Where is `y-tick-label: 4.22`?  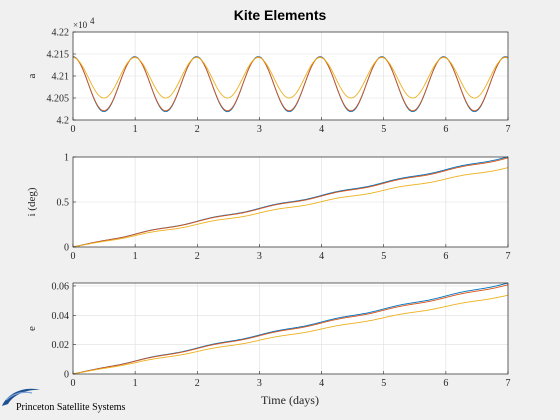 y-tick-label: 4.22 is located at coordinates (61, 33).